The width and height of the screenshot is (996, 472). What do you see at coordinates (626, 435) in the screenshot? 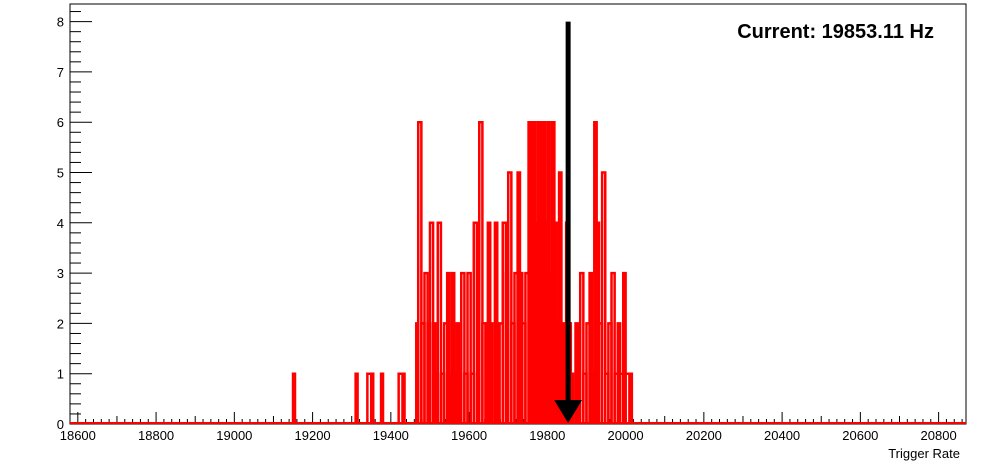
I see `x-tick-label: 20000` at bounding box center [626, 435].